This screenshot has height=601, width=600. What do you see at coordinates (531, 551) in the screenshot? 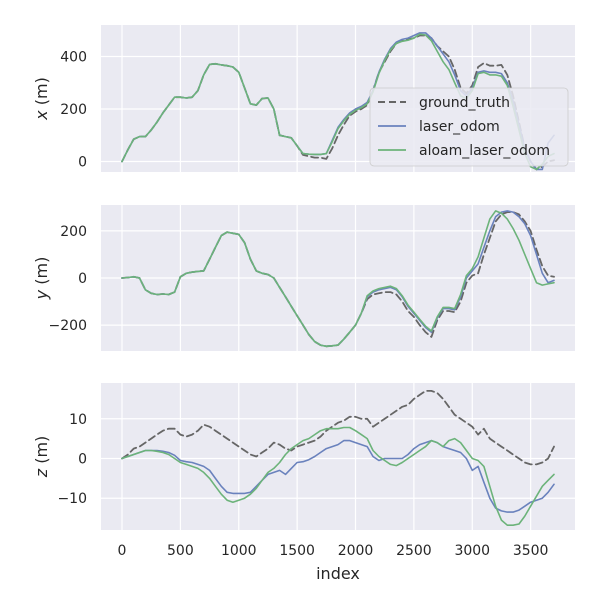
I see `x-tick-label: 3500` at bounding box center [531, 551].